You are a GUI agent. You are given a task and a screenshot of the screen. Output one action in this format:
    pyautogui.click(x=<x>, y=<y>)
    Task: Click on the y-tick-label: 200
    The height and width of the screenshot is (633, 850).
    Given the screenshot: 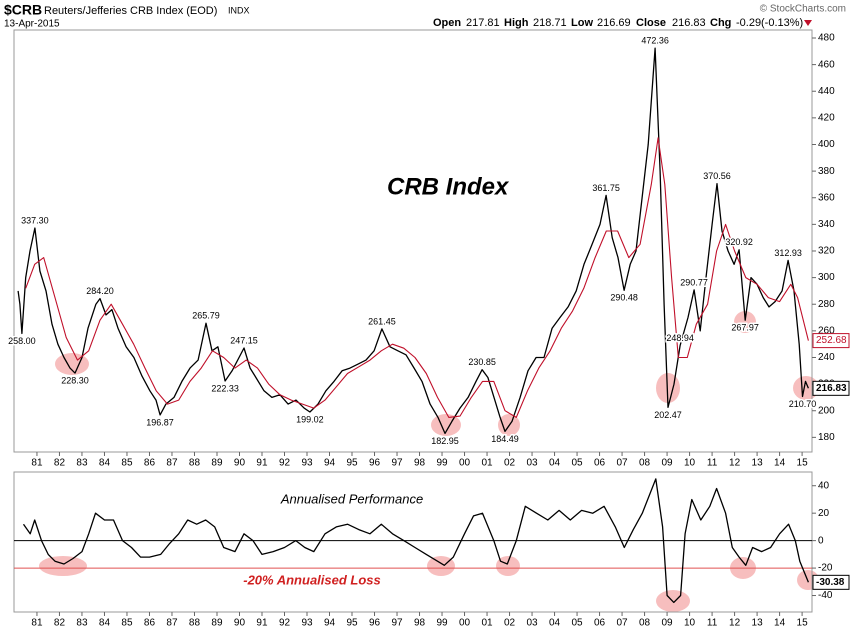 What is the action you would take?
    pyautogui.click(x=826, y=410)
    